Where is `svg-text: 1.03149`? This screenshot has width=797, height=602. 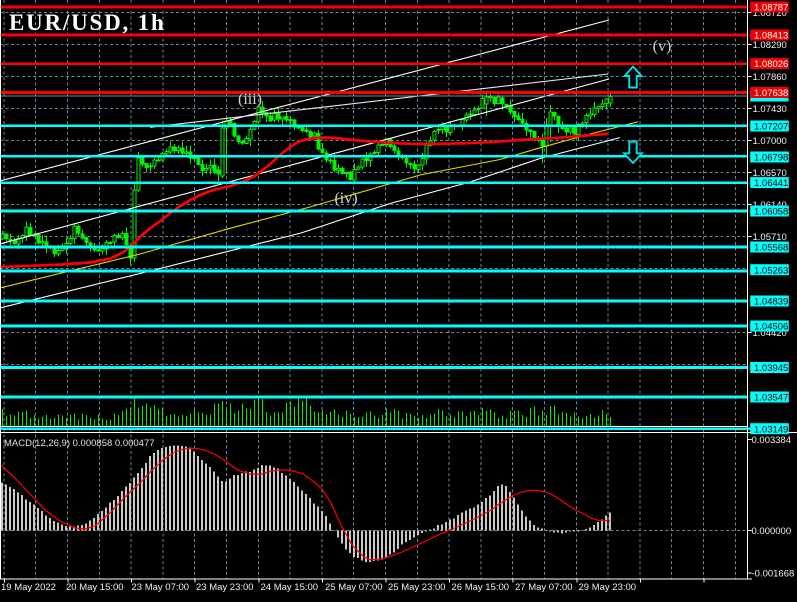
svg-text: 1.03149 is located at coordinates (771, 429).